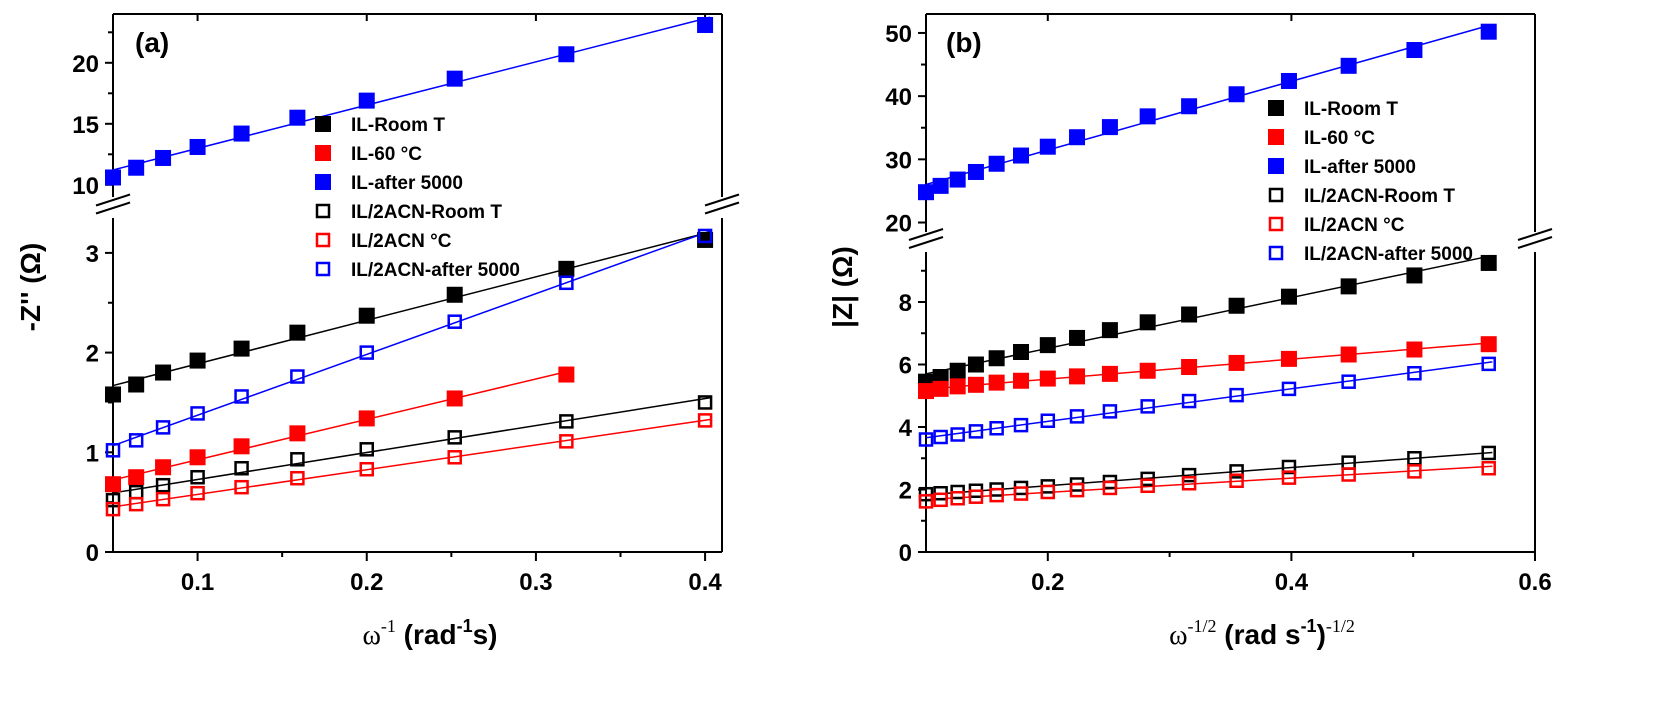 The height and width of the screenshot is (708, 1677). I want to click on legend-label: IL-after 5000, so click(1360, 167).